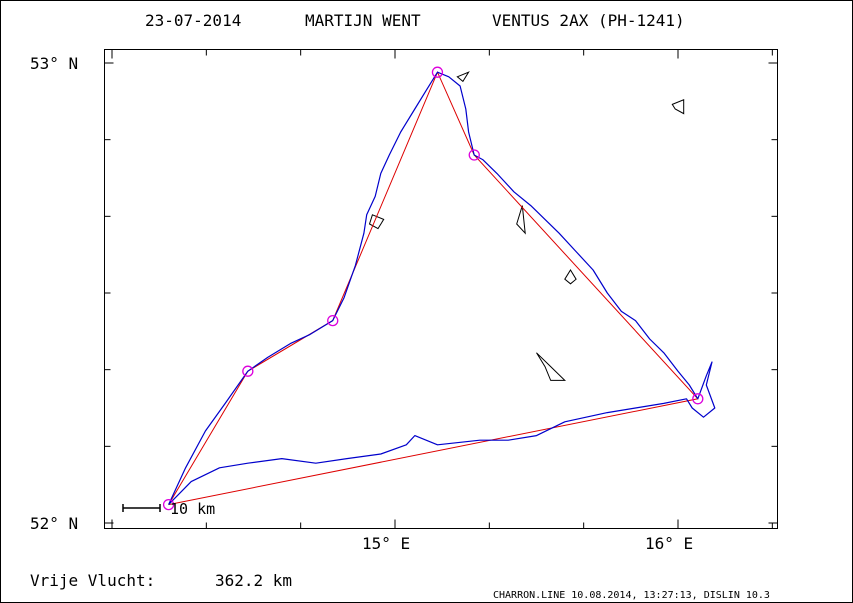 The image size is (853, 603). I want to click on x-tick-label: 16° E, so click(669, 543).